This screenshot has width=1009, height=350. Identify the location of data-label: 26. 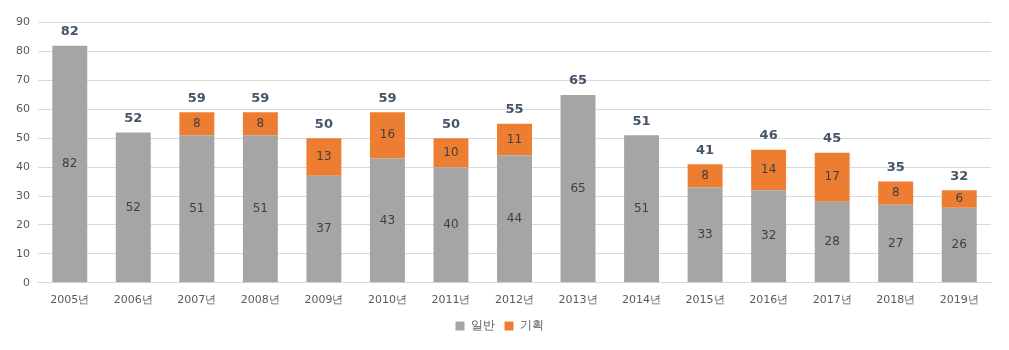
(959, 244).